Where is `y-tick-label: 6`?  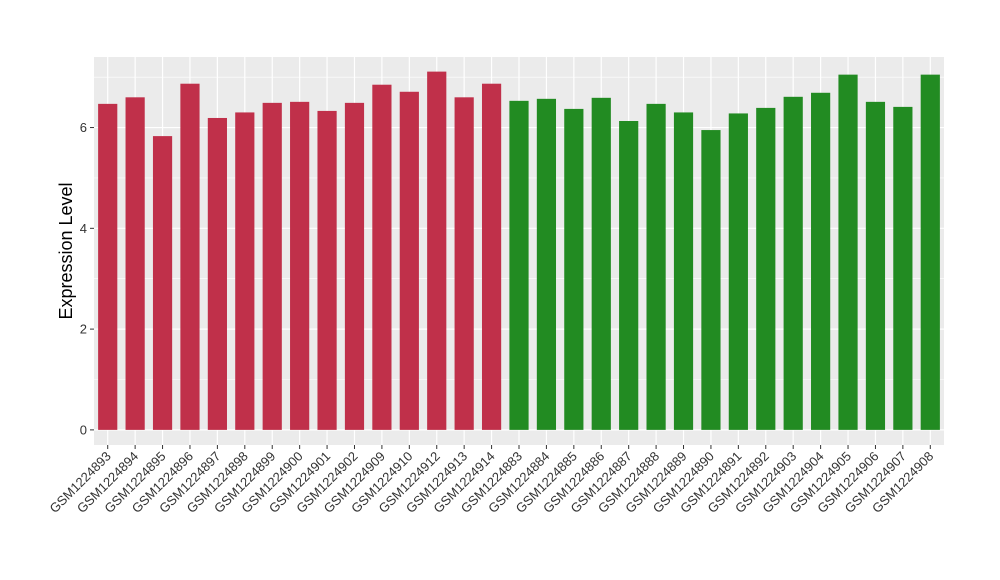
y-tick-label: 6 is located at coordinates (83, 127).